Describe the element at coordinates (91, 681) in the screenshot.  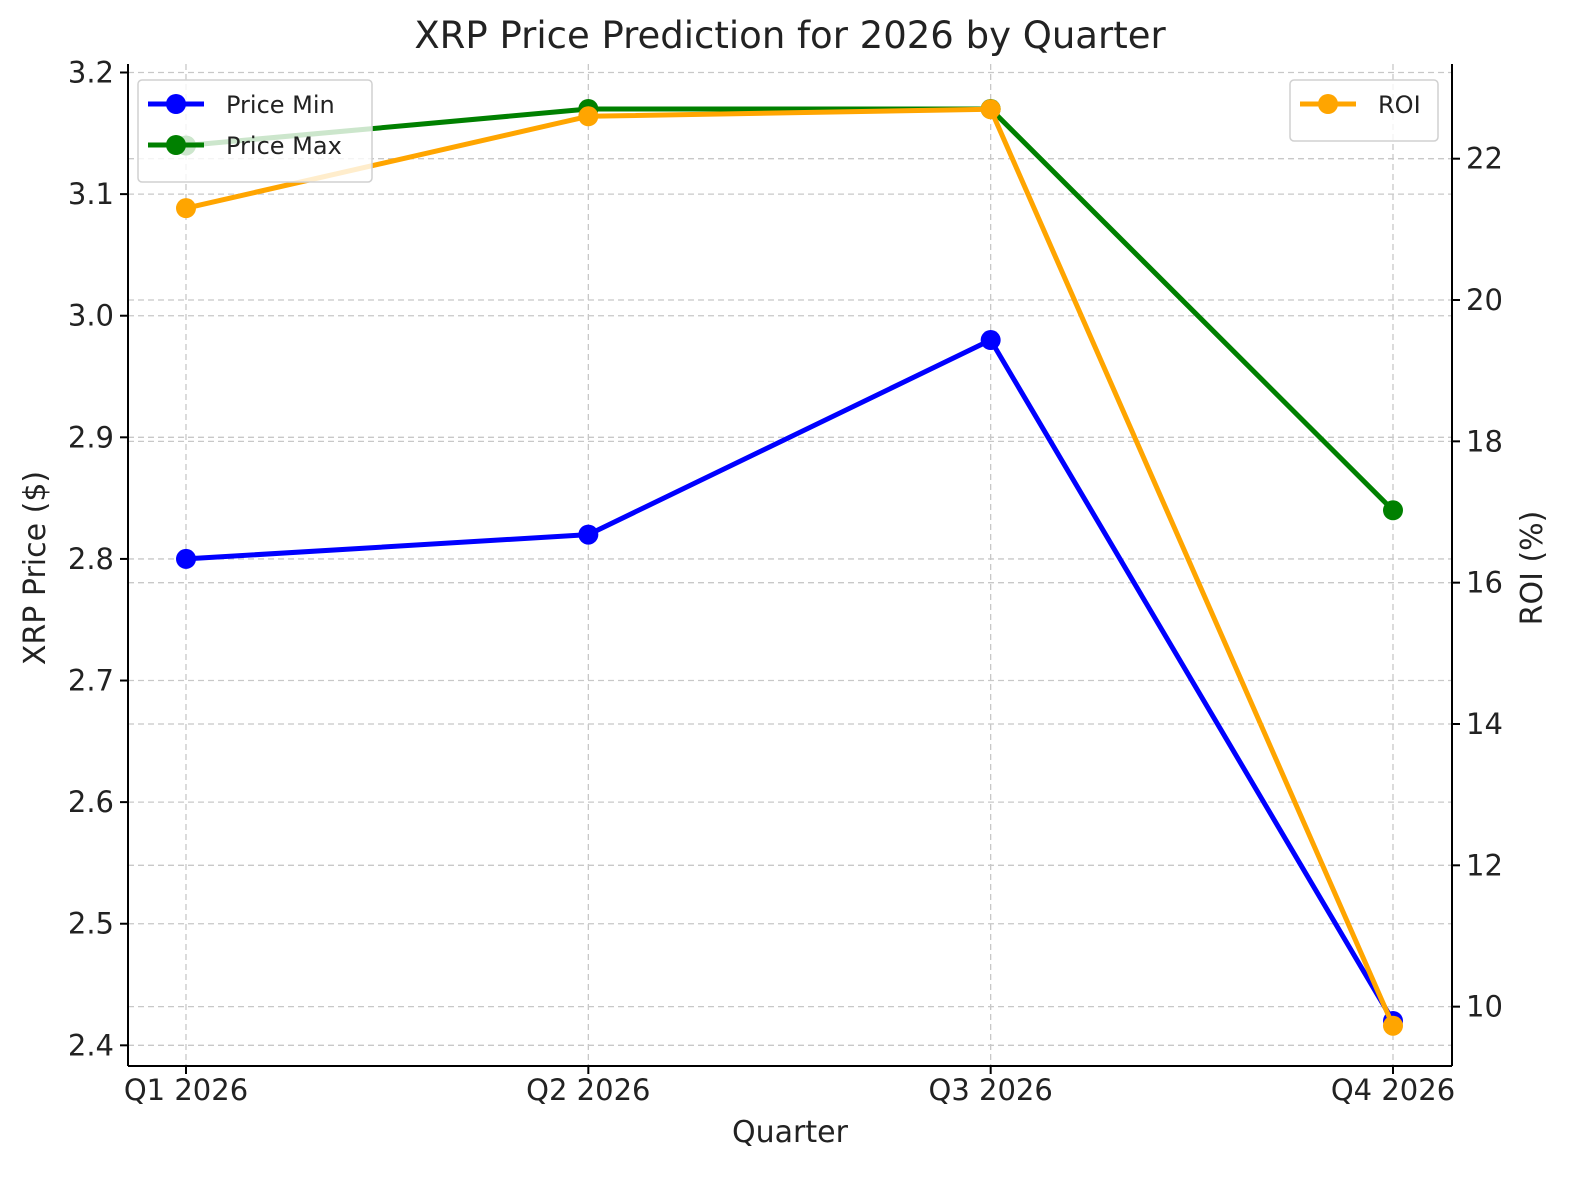
I see `y-tick-label: 2.7` at that location.